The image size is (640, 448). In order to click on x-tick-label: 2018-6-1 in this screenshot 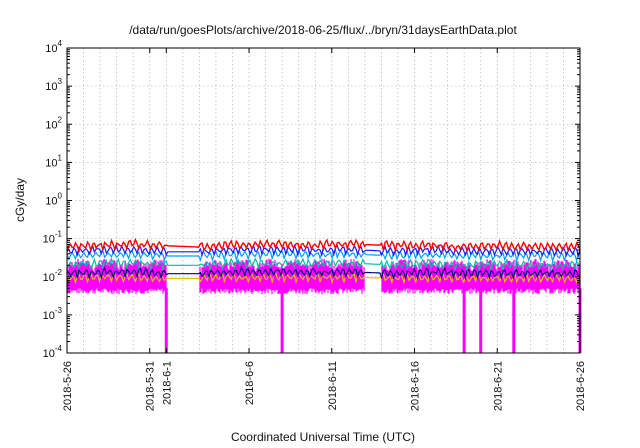, I will do `click(167, 383)`.